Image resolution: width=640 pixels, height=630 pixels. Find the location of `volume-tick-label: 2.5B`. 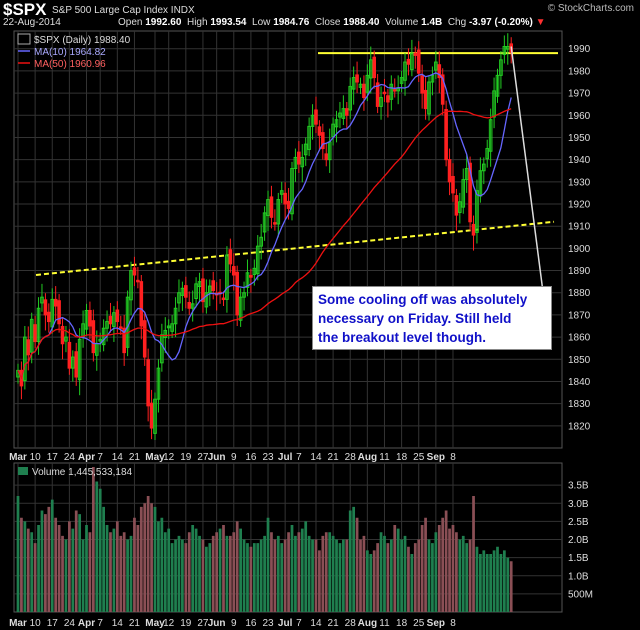

volume-tick-label: 2.5B is located at coordinates (578, 522).